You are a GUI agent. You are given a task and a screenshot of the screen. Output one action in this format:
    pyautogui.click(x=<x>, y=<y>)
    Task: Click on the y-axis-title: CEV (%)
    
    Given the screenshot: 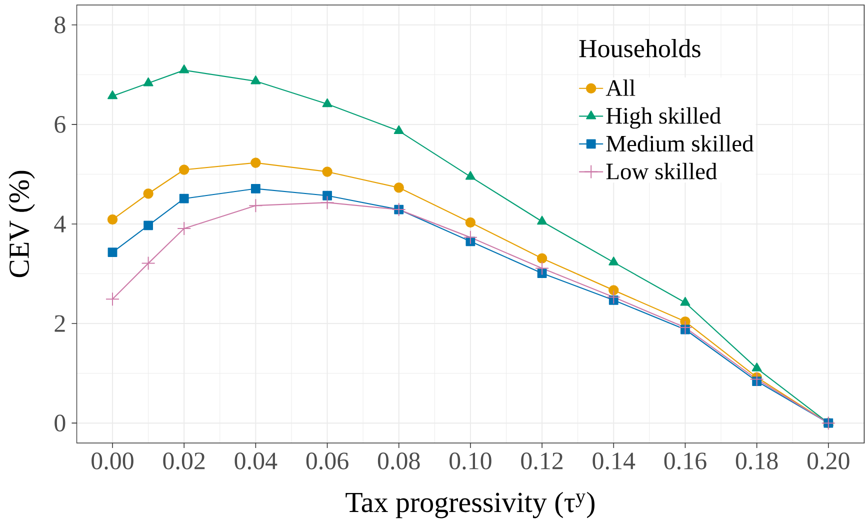 What is the action you would take?
    pyautogui.click(x=21, y=224)
    